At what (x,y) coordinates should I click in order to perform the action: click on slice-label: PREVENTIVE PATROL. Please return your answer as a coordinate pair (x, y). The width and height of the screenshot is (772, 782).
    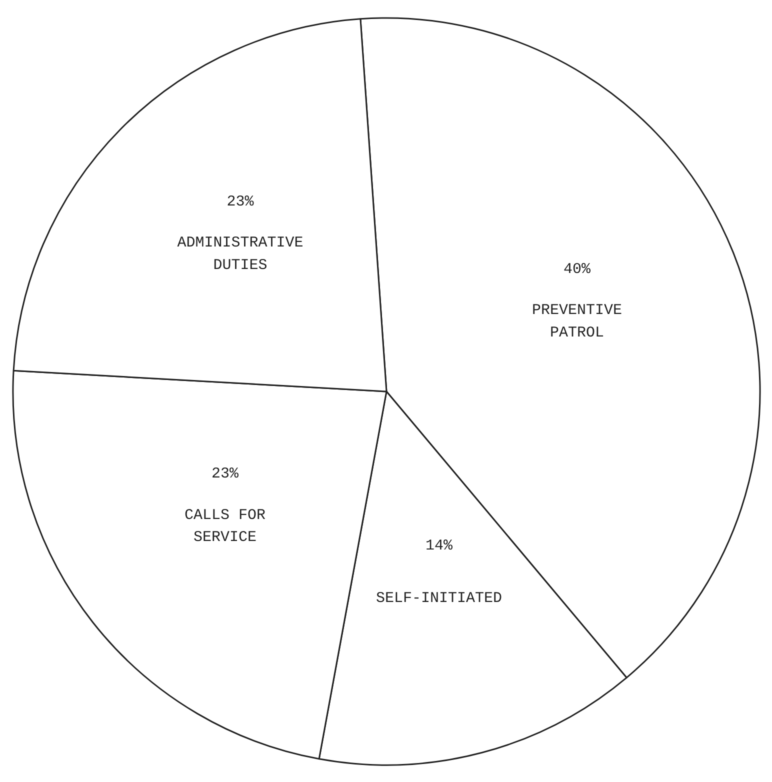
    Looking at the image, I should click on (577, 322).